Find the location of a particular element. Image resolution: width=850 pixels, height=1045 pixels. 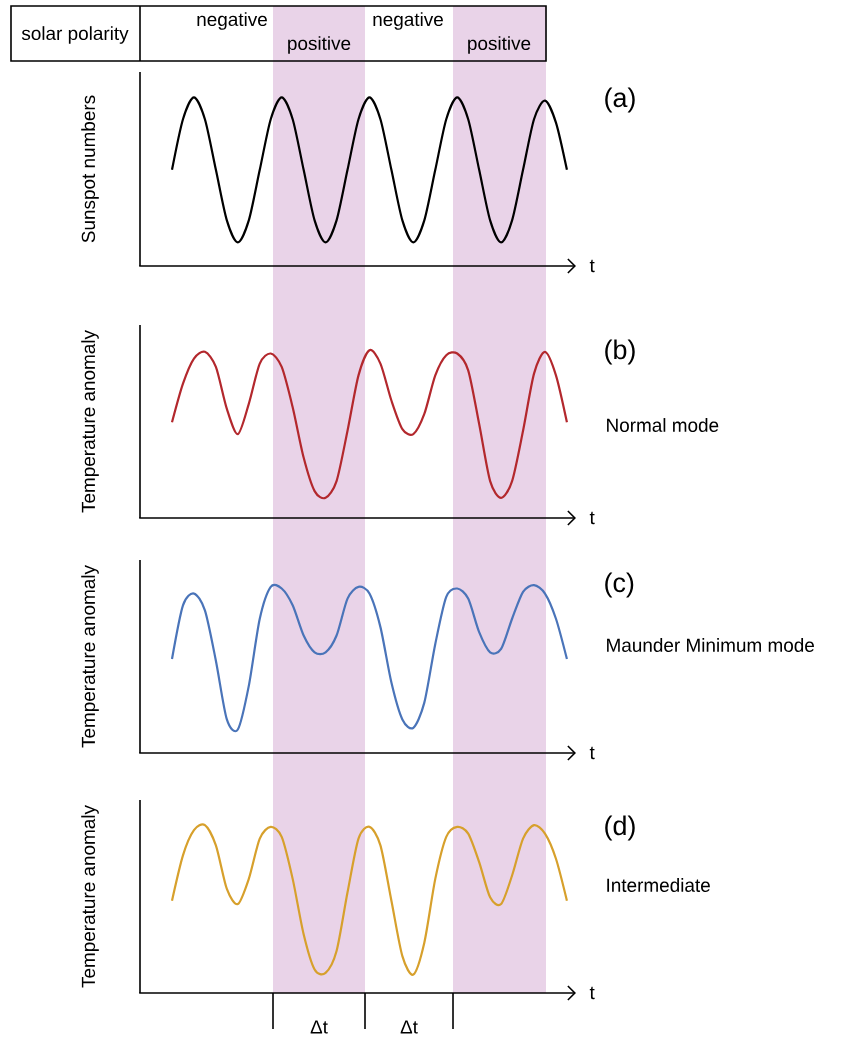

text: Intermediate is located at coordinates (658, 885).